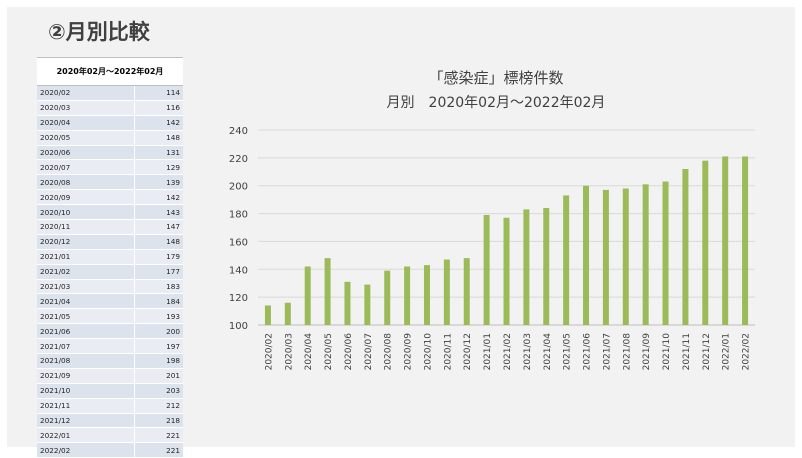 This screenshot has width=802, height=458. Describe the element at coordinates (238, 242) in the screenshot. I see `y-tick-label: 160` at that location.